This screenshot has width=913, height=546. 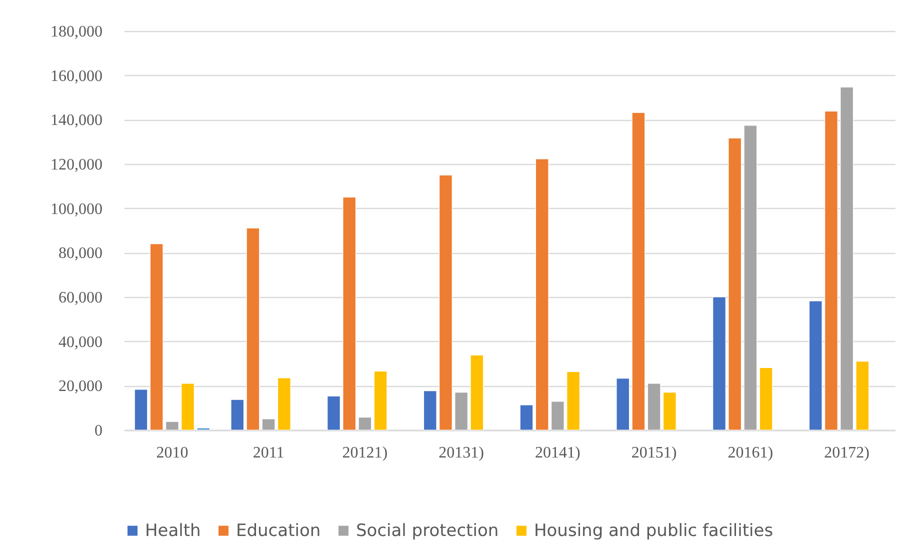 What do you see at coordinates (365, 453) in the screenshot?
I see `x-tick-label: 20121)` at bounding box center [365, 453].